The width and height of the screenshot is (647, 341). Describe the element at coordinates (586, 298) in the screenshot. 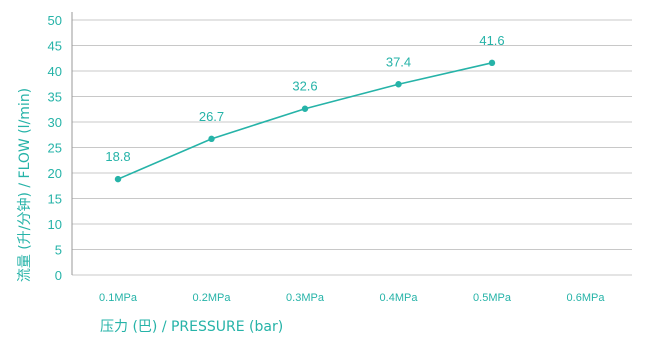

I see `x-tick-label-6: 0.6MPa` at that location.